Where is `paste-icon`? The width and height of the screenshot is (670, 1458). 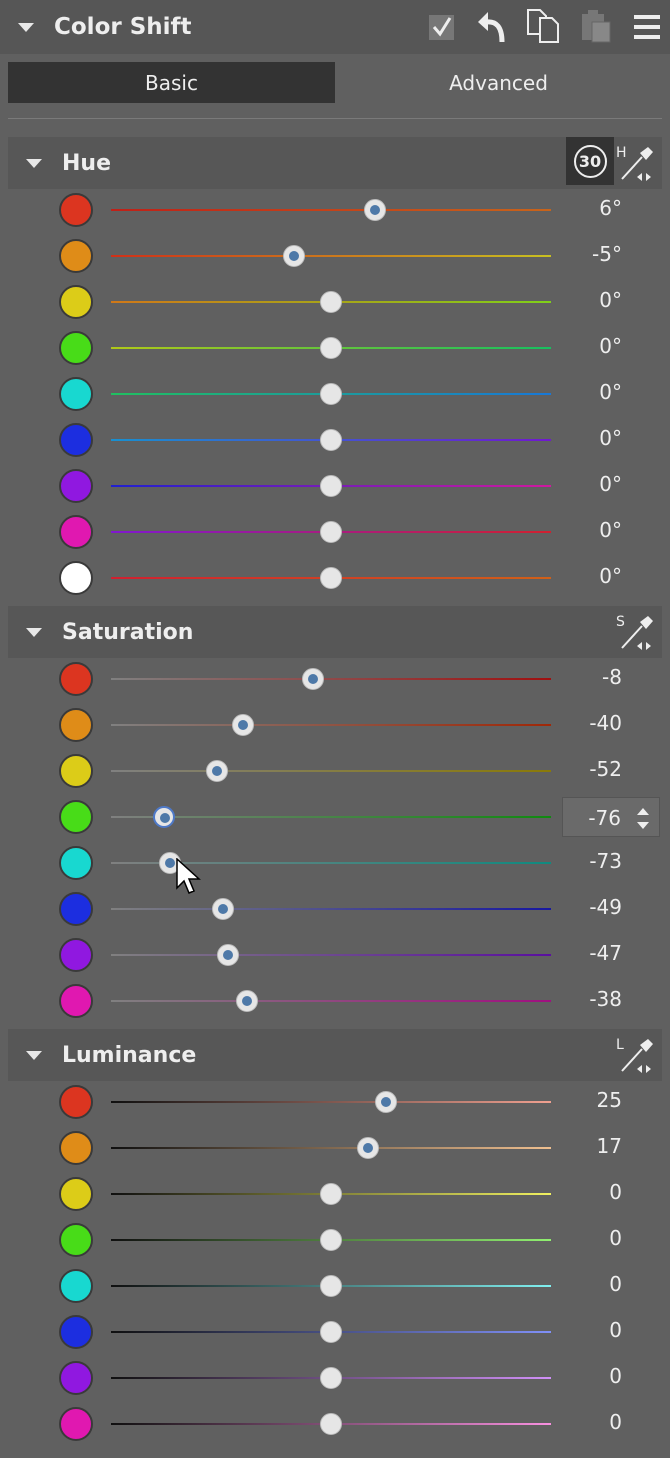
paste-icon is located at coordinates (597, 26).